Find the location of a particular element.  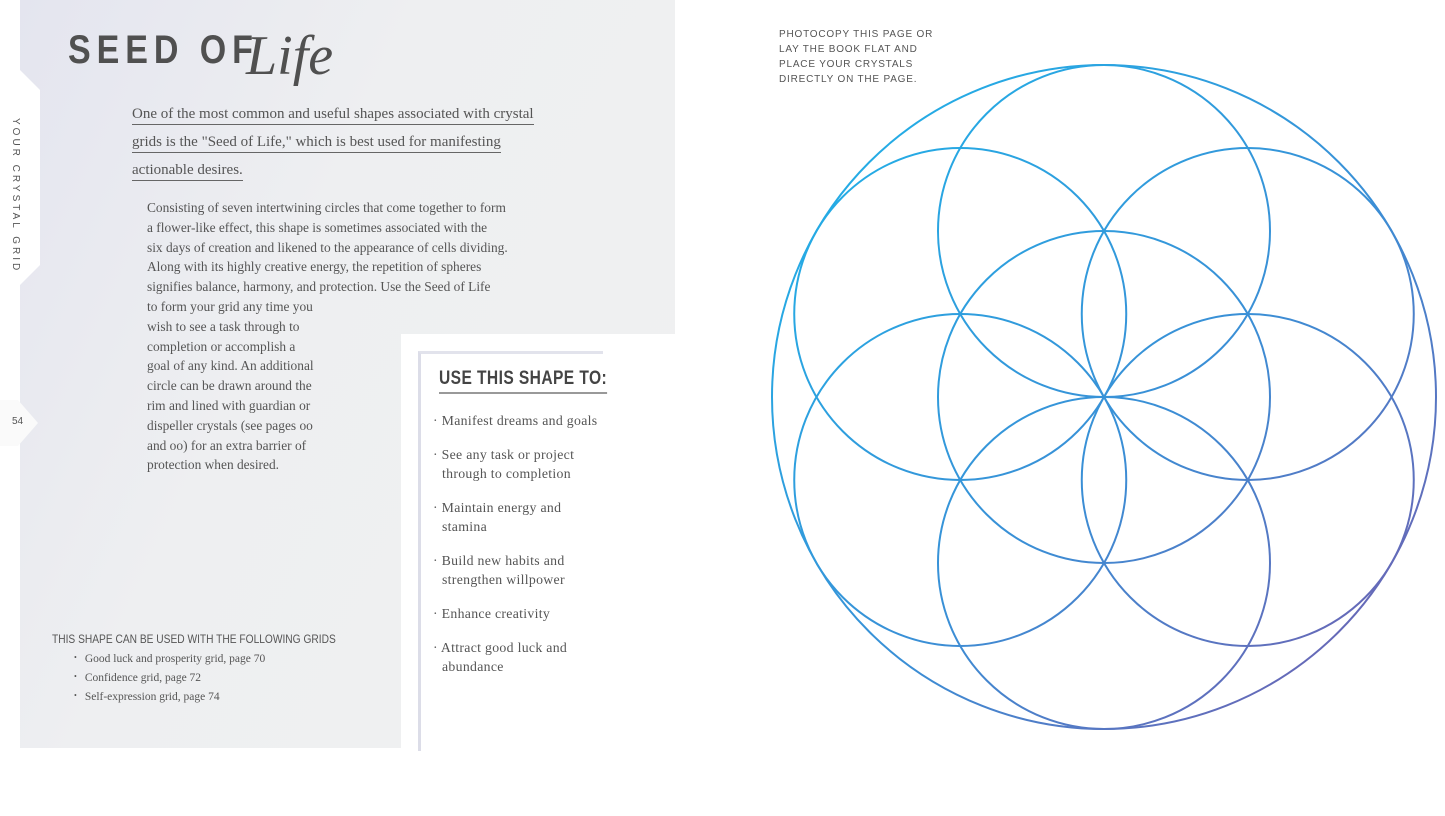

body-line: protection when desired. is located at coordinates (213, 465).